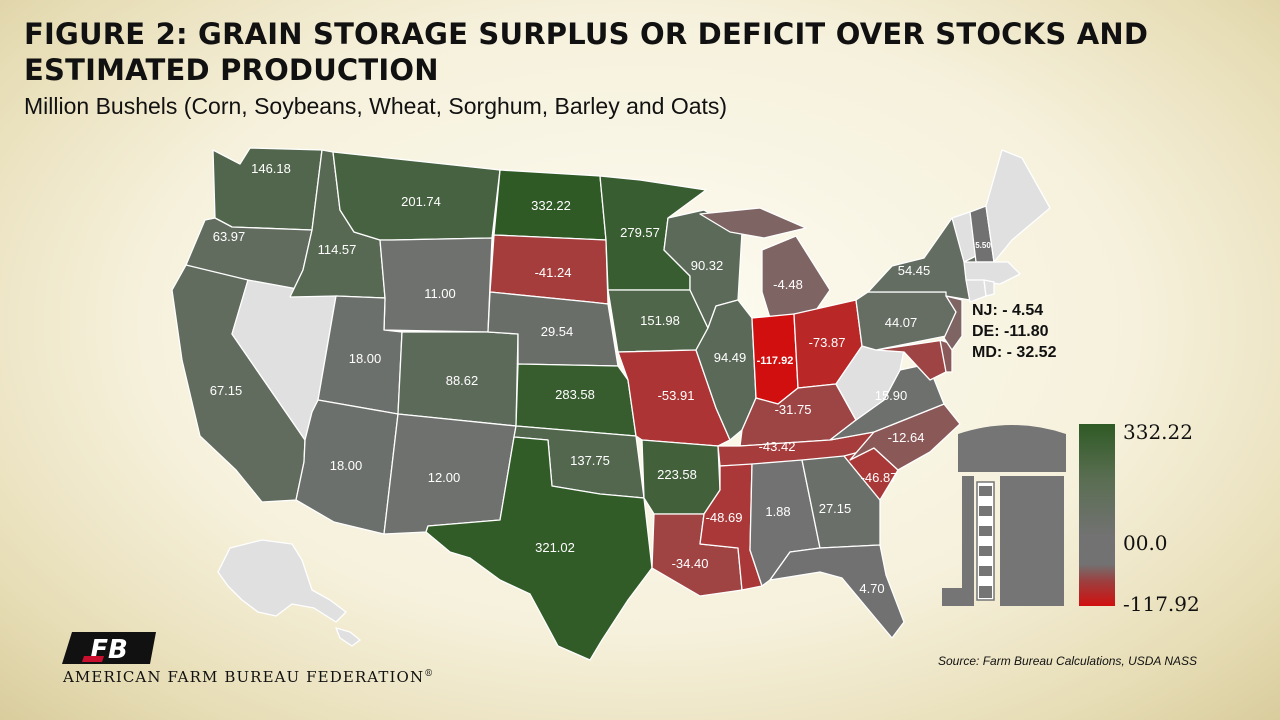  Describe the element at coordinates (346, 465) in the screenshot. I see `label-az: 18.00` at that location.